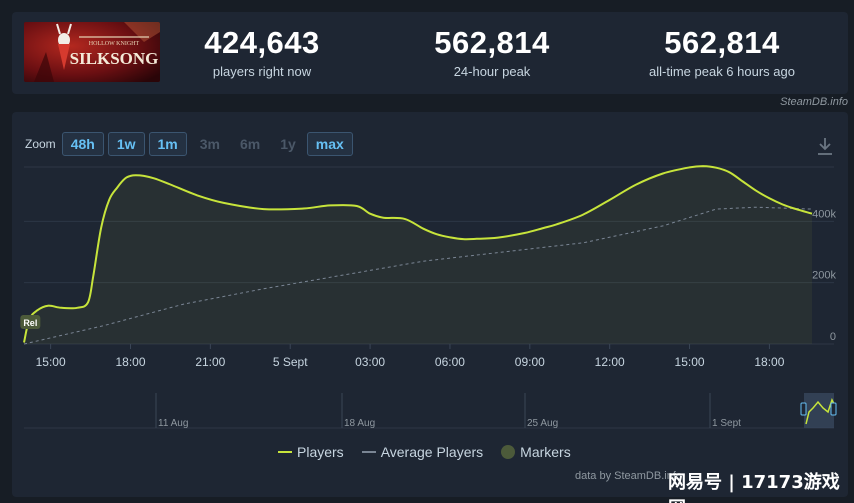 The height and width of the screenshot is (503, 854). I want to click on release-marker, so click(30, 322).